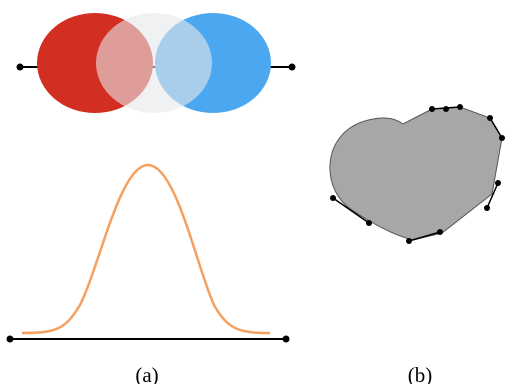 The width and height of the screenshot is (511, 384). Describe the element at coordinates (292, 67) in the screenshot. I see `venn-axis-endpoint-right` at that location.